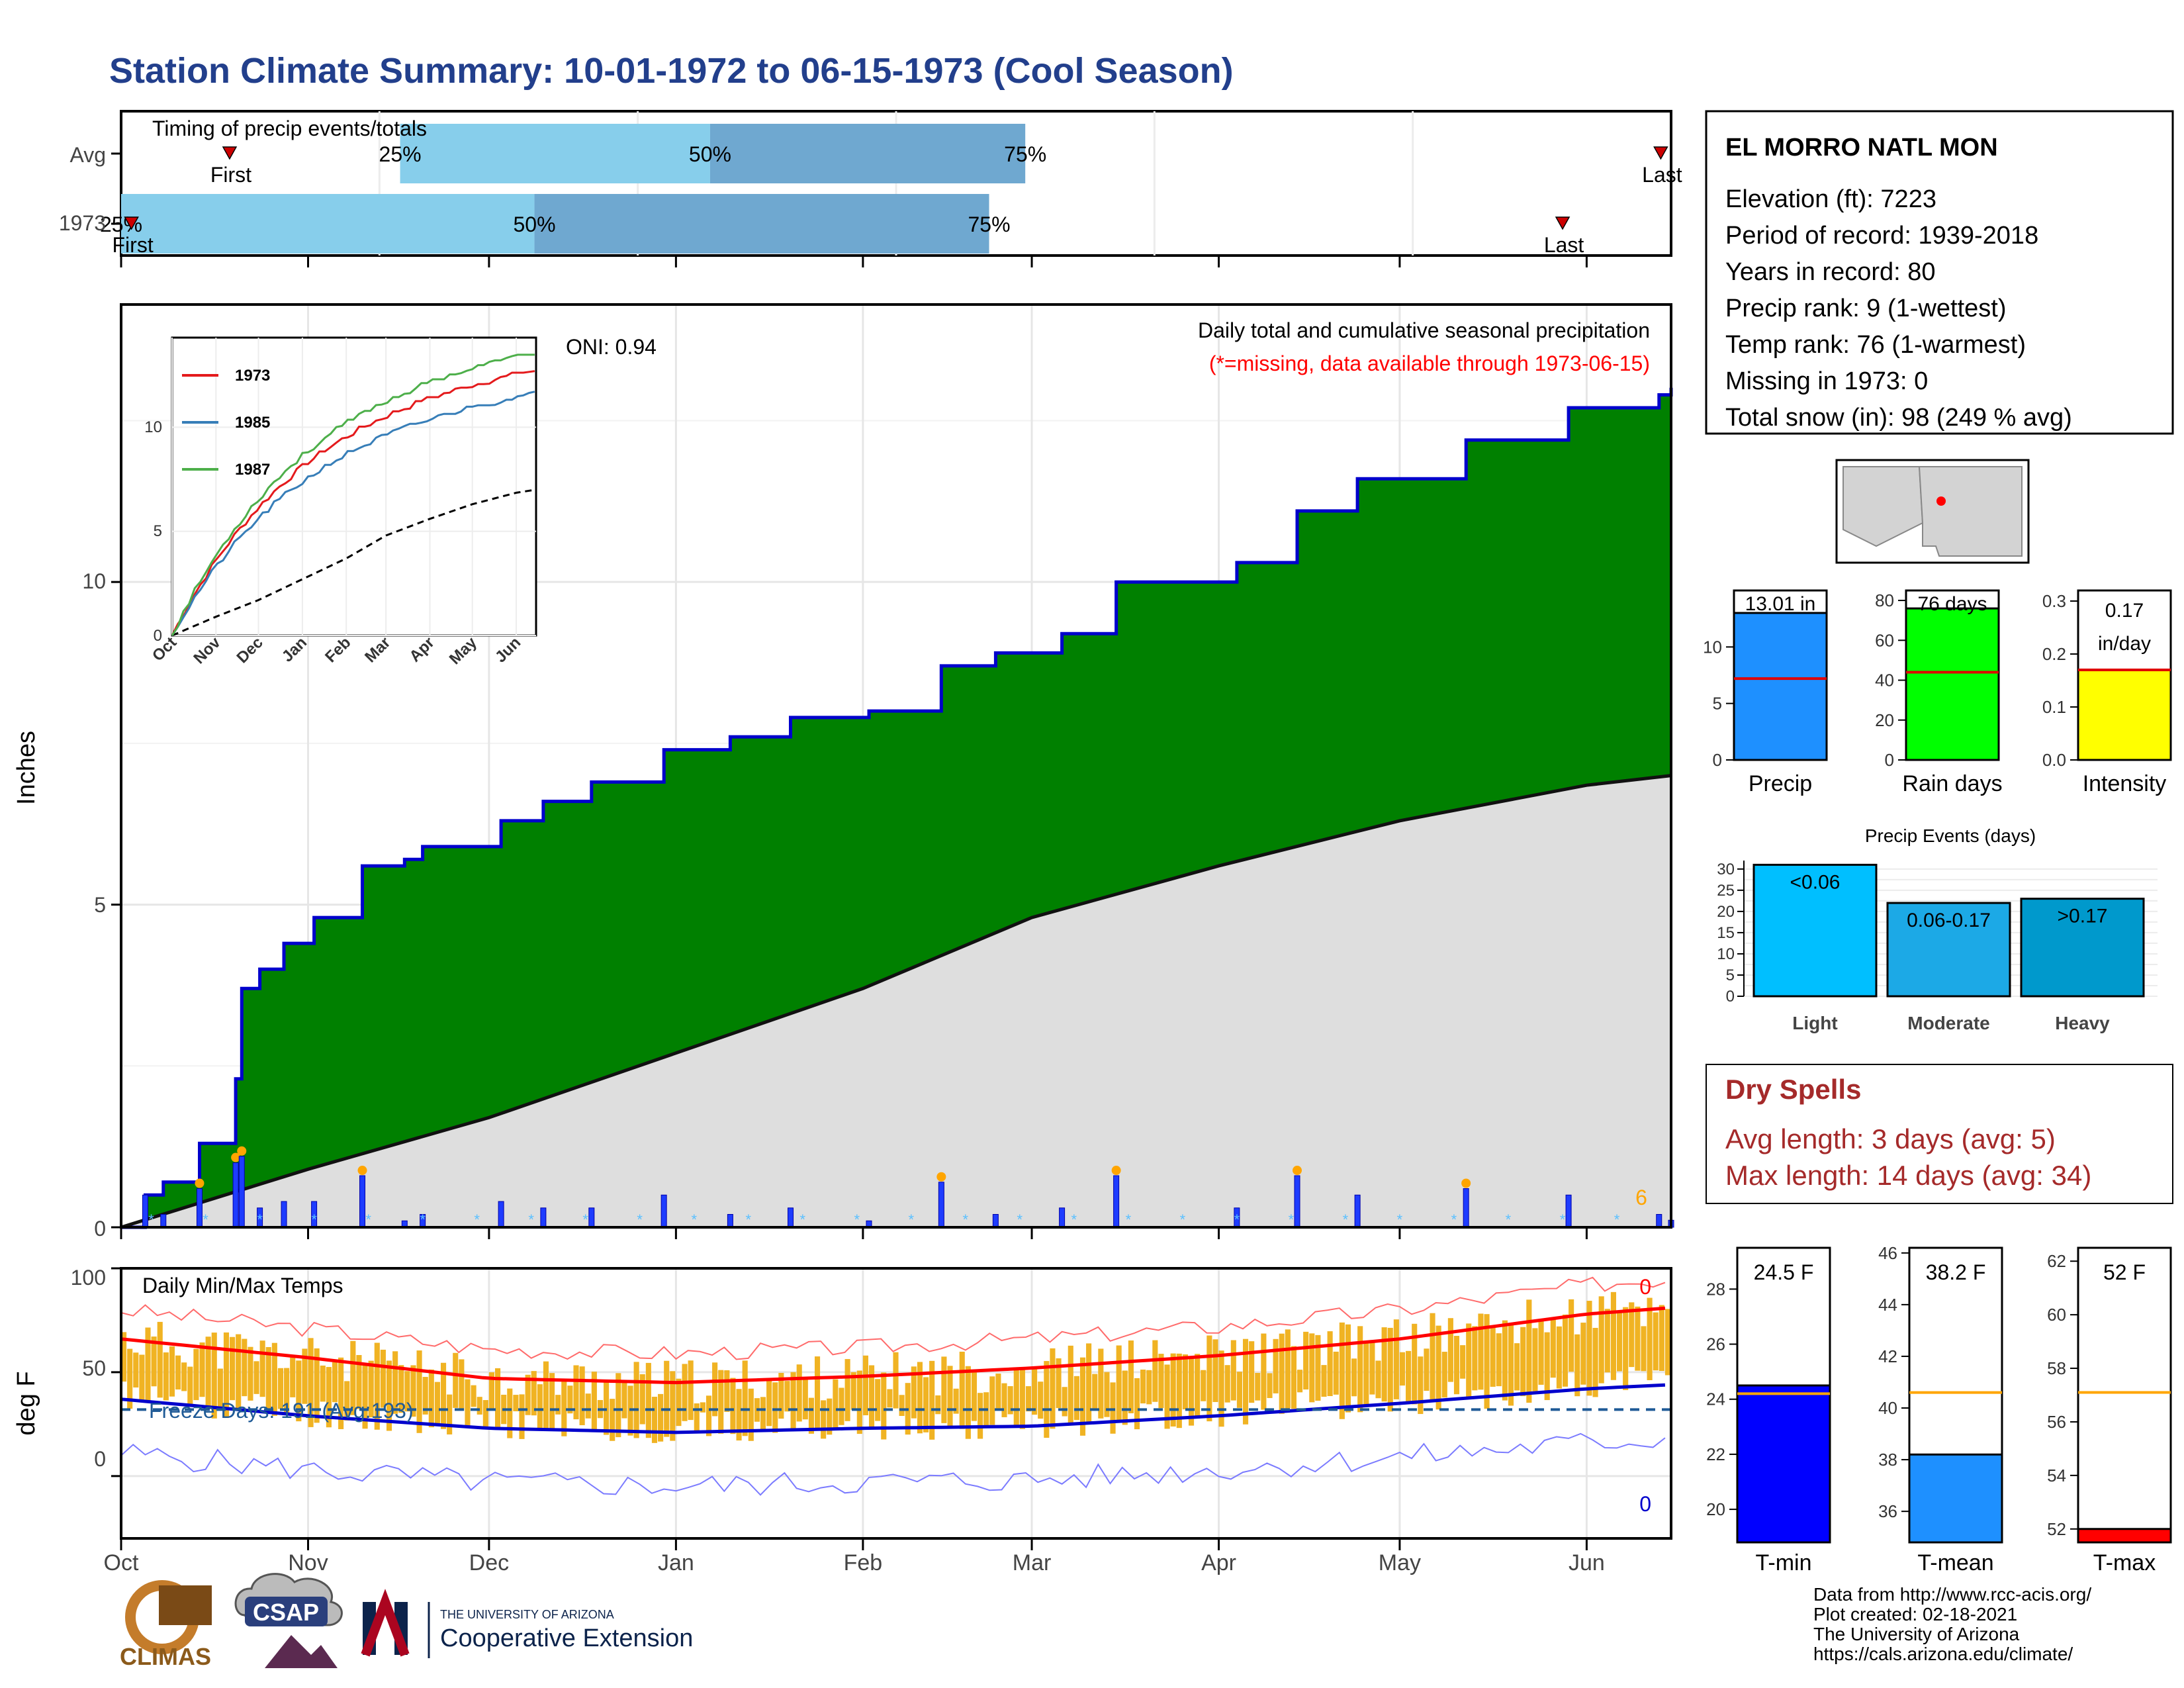  What do you see at coordinates (281, 1411) in the screenshot?
I see `freeze-days-label: Freeze Days: 191 (Avg:193)` at bounding box center [281, 1411].